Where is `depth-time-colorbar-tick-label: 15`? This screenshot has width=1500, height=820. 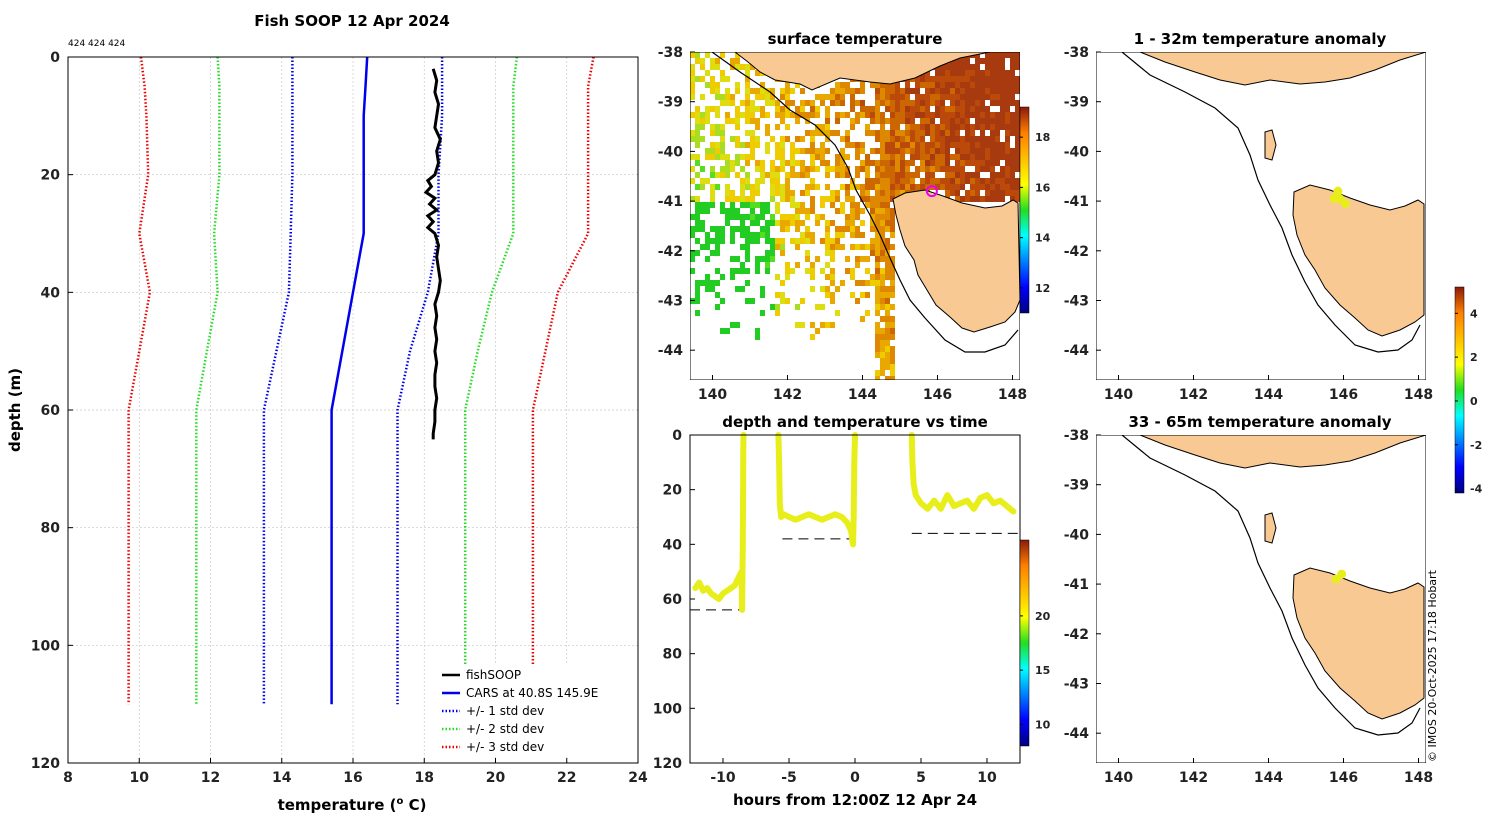 depth-time-colorbar-tick-label: 15 is located at coordinates (1042, 670).